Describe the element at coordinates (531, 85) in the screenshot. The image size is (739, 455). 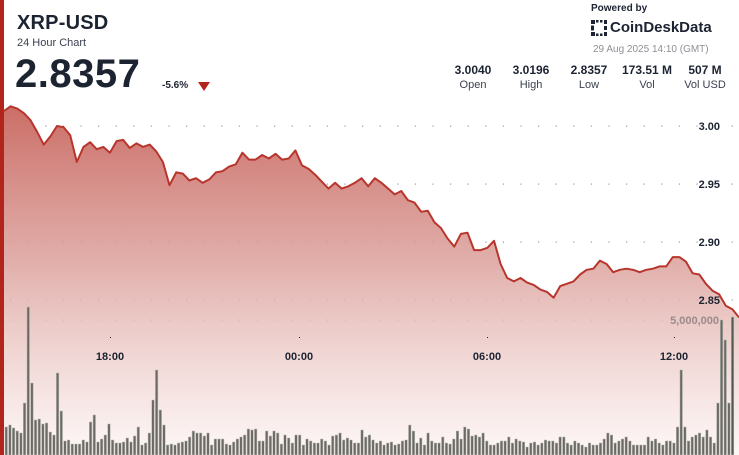
I see `stat-label: High` at that location.